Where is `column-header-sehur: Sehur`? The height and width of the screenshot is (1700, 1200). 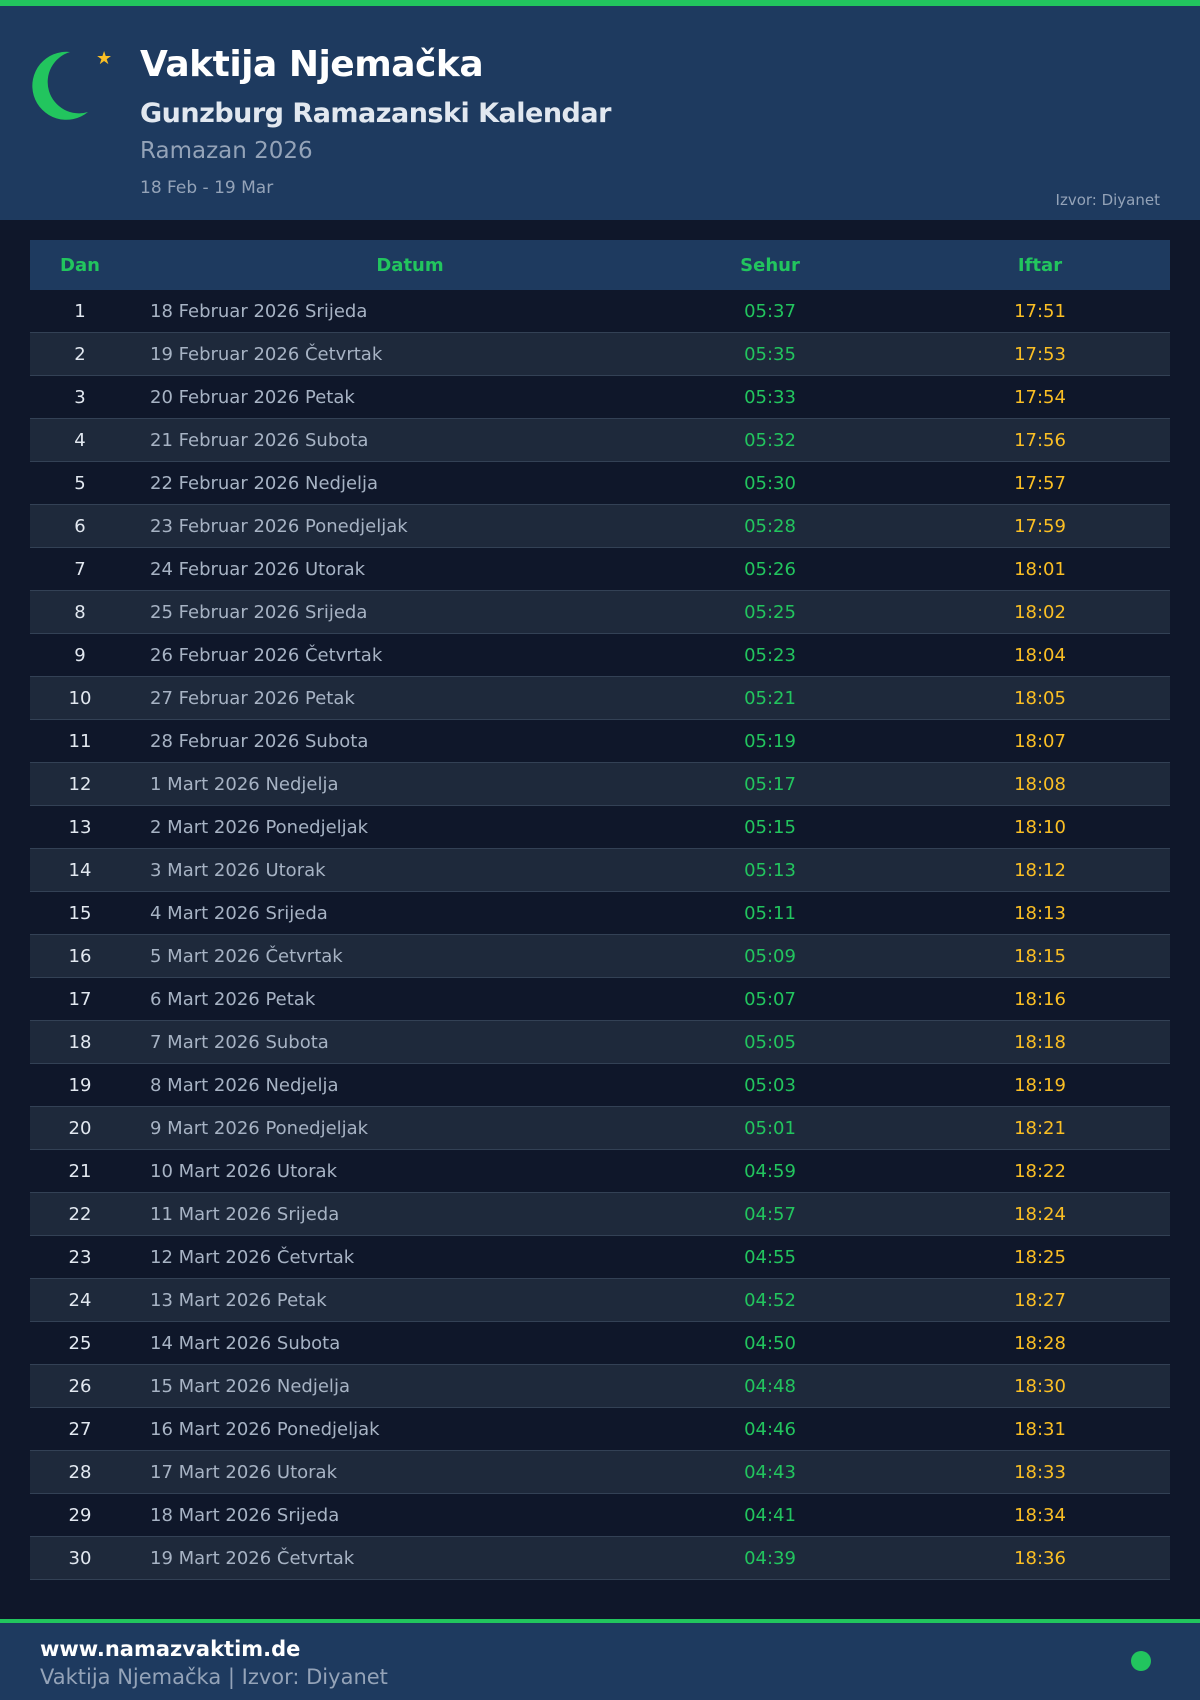
column-header-sehur: Sehur is located at coordinates (770, 265).